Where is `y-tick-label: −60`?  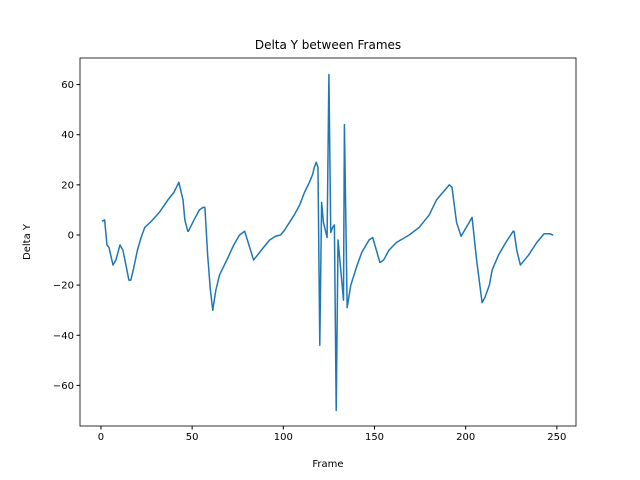 y-tick-label: −60 is located at coordinates (63, 386).